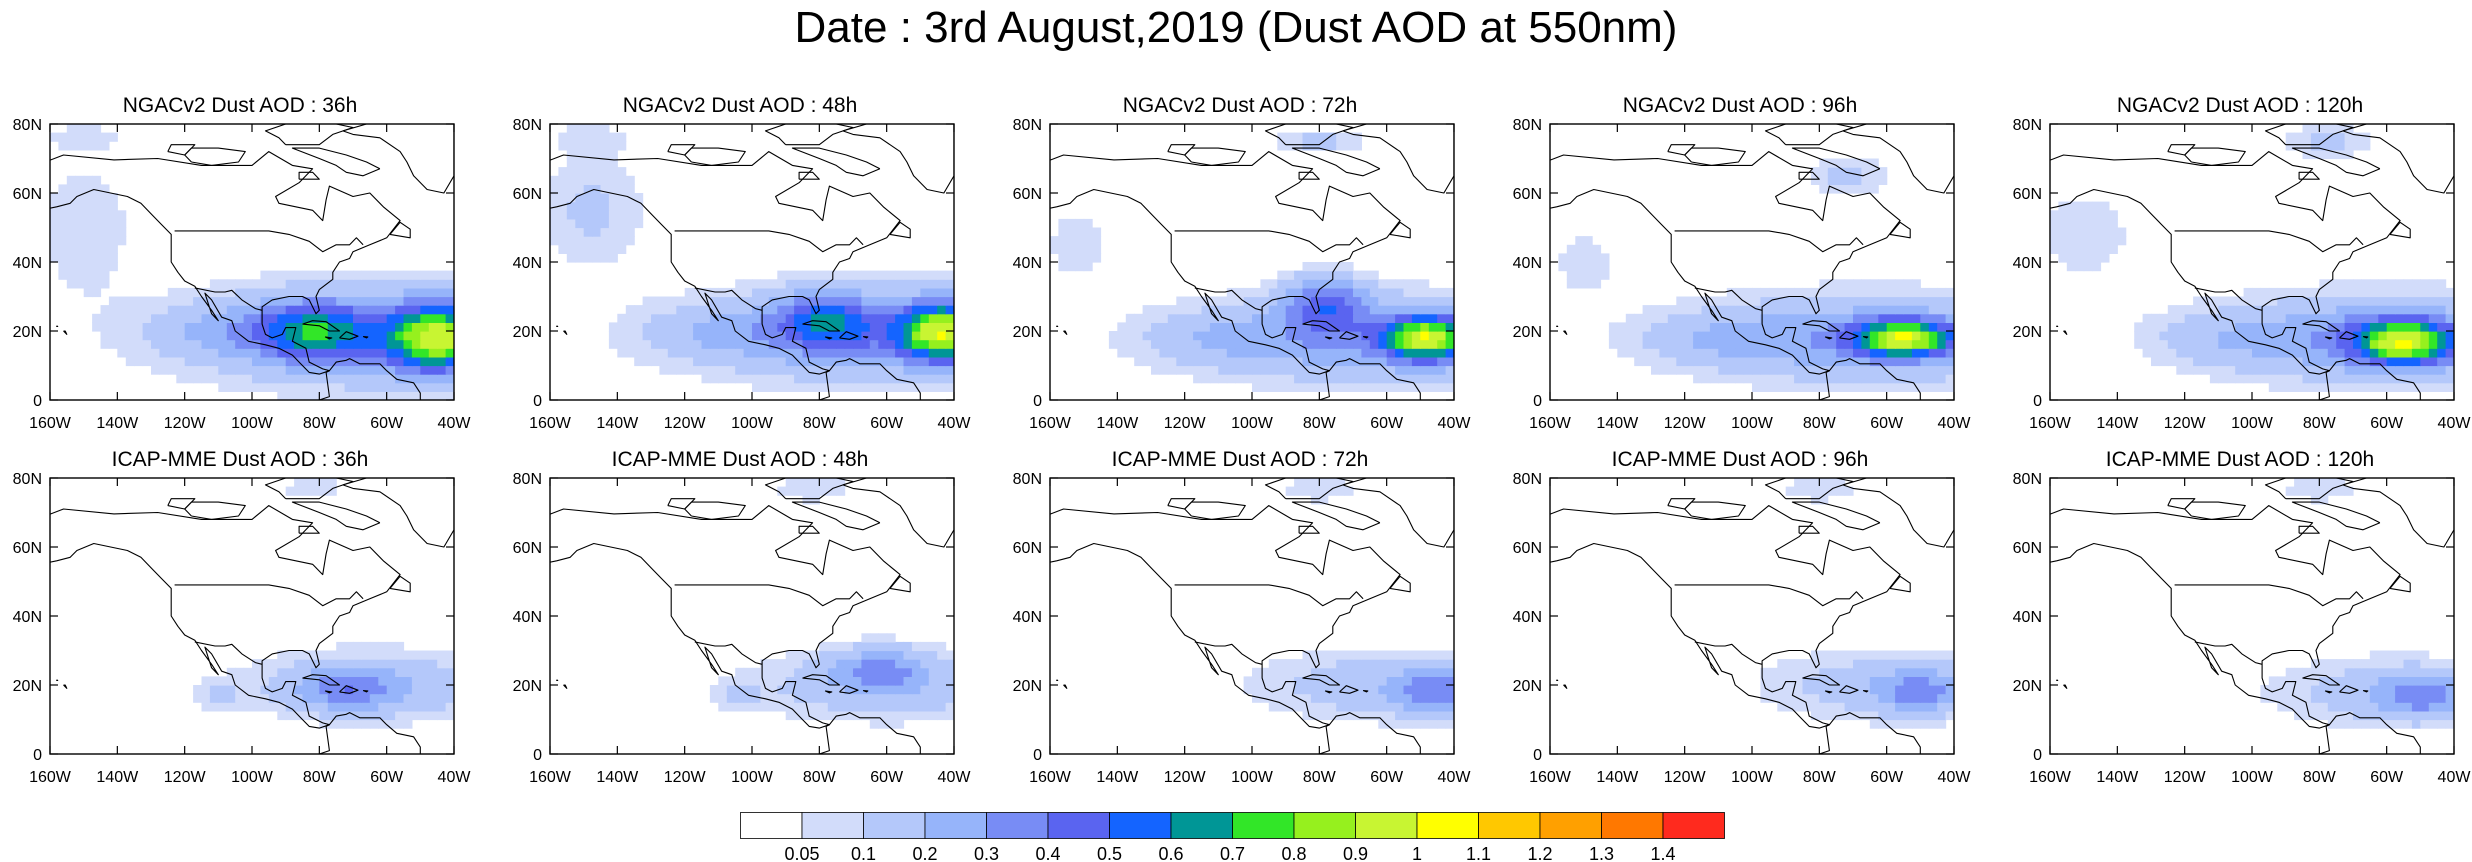  What do you see at coordinates (1527, 686) in the screenshot?
I see `lat-tick-label: 20N` at bounding box center [1527, 686].